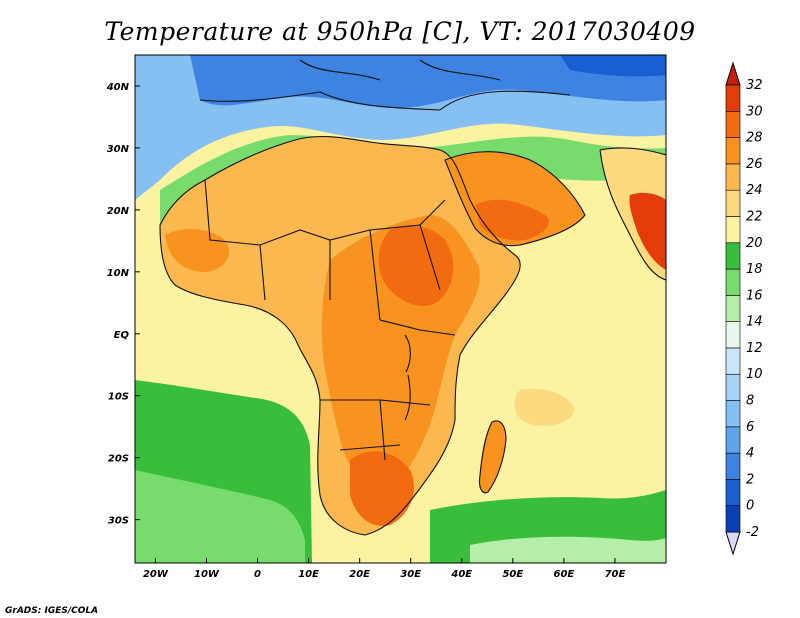  What do you see at coordinates (512, 220) in the screenshot?
I see `arabia-hot` at bounding box center [512, 220].